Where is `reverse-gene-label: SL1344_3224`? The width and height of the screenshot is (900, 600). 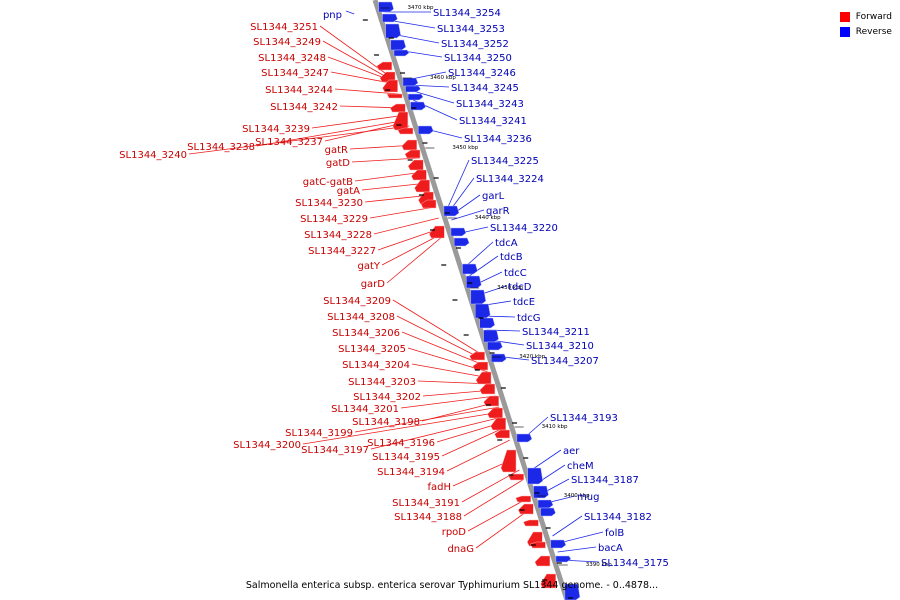
reverse-gene-label: SL1344_3224 is located at coordinates (510, 179).